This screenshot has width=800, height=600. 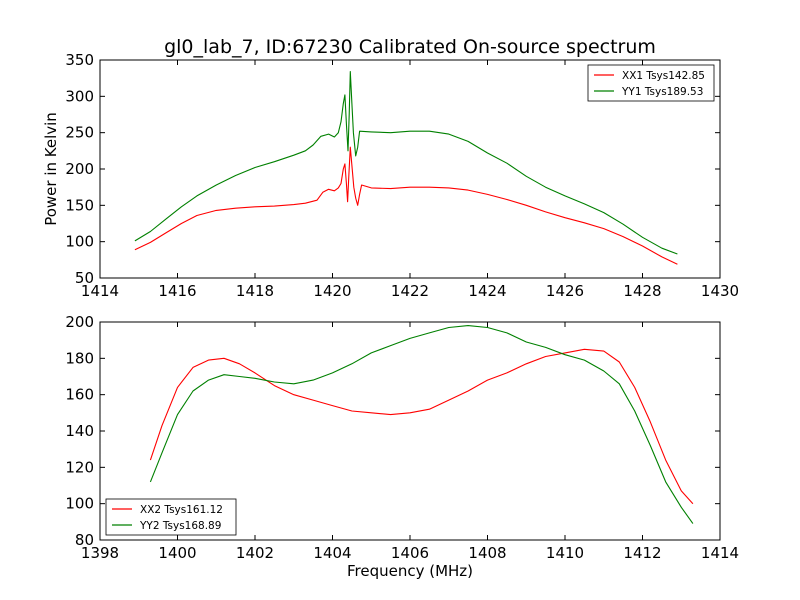 I want to click on panel2-ytick-label: 100, so click(x=79, y=504).